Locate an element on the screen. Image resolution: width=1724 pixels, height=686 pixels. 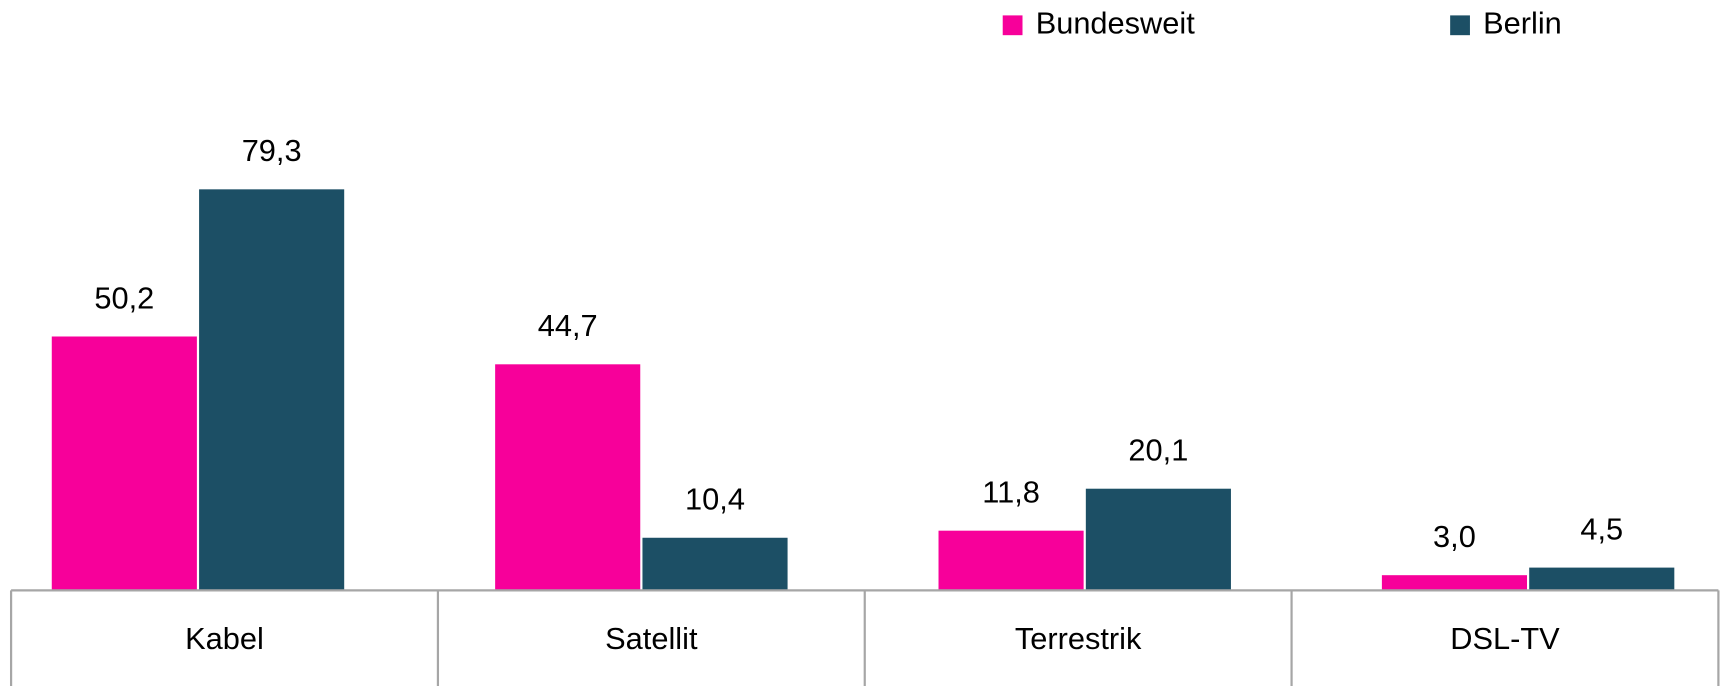
legend-label: Berlin is located at coordinates (1522, 22).